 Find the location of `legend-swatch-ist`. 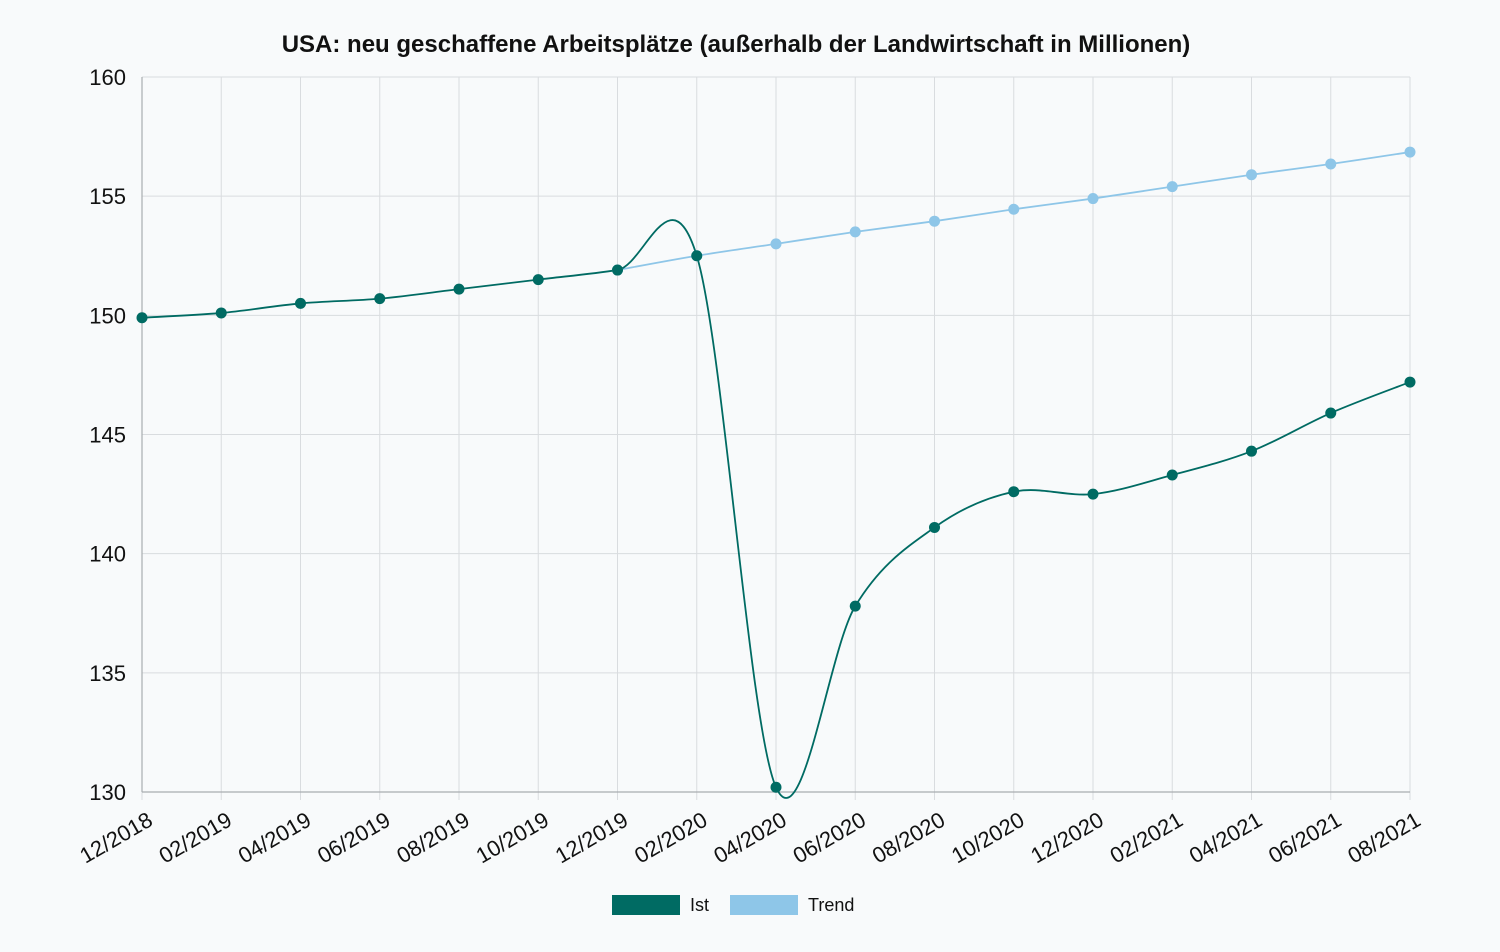

legend-swatch-ist is located at coordinates (646, 905).